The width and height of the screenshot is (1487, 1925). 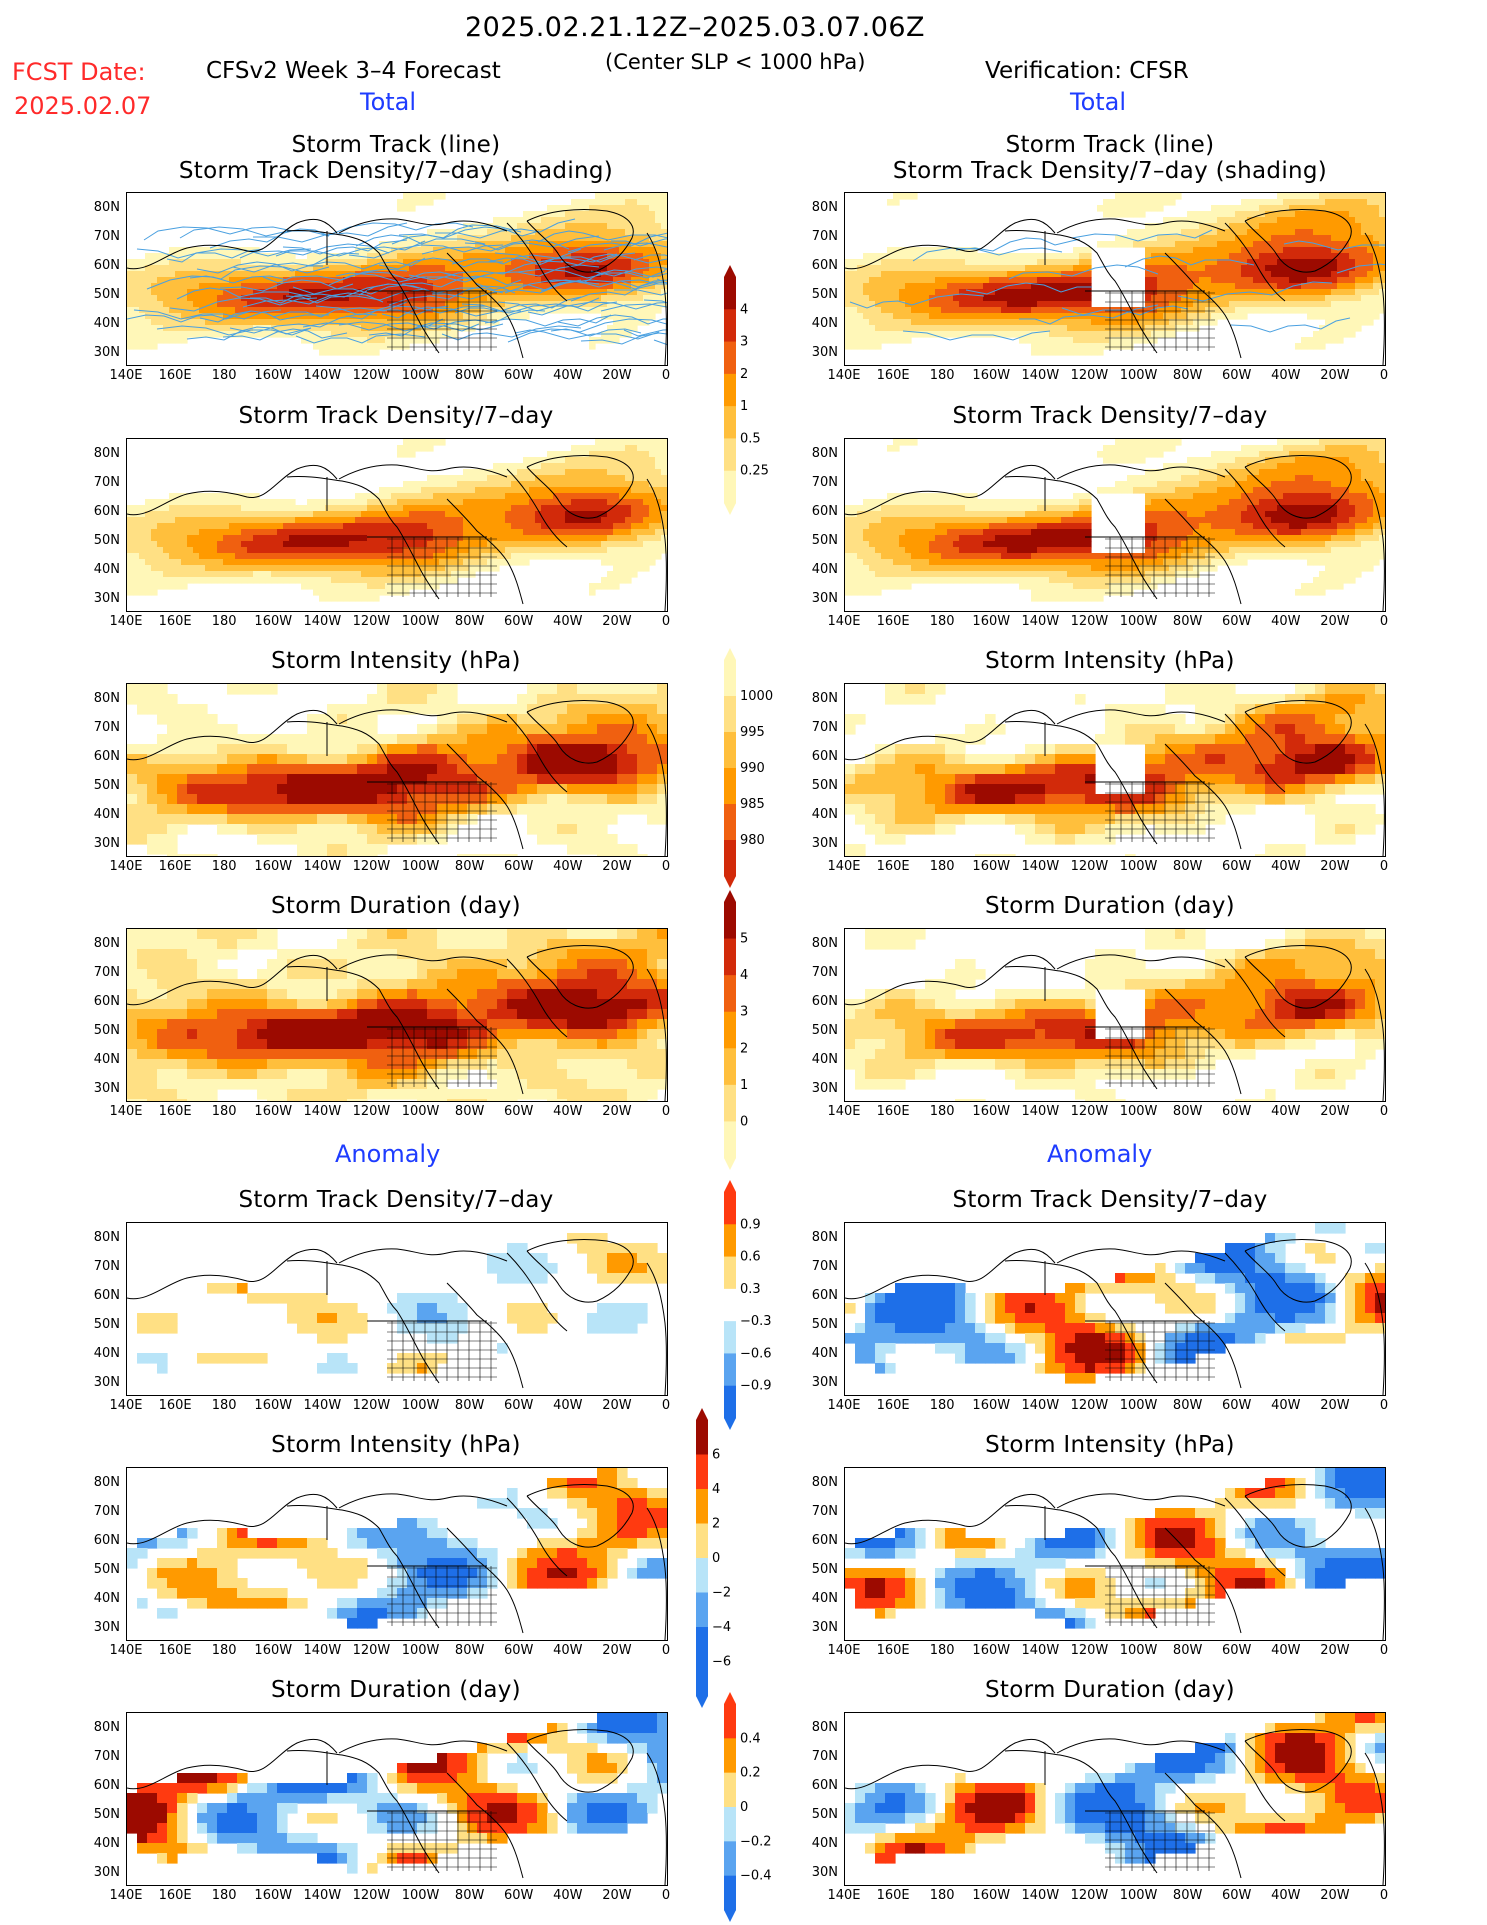 What do you see at coordinates (750, 1289) in the screenshot?
I see `colorbar-tick-label: 0.3` at bounding box center [750, 1289].